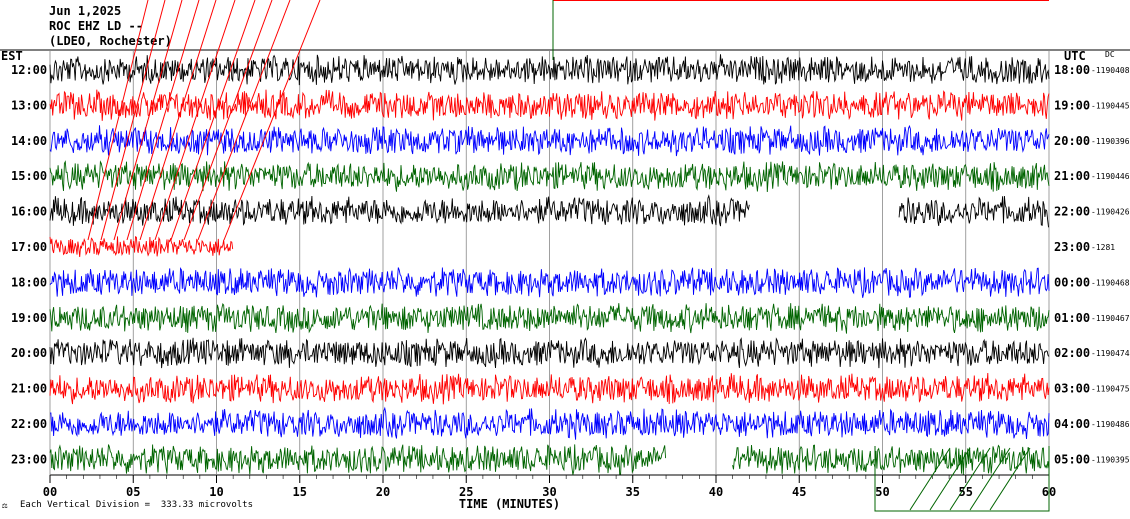  I want to click on station-code: ROC EHZ LD --, so click(96, 26).